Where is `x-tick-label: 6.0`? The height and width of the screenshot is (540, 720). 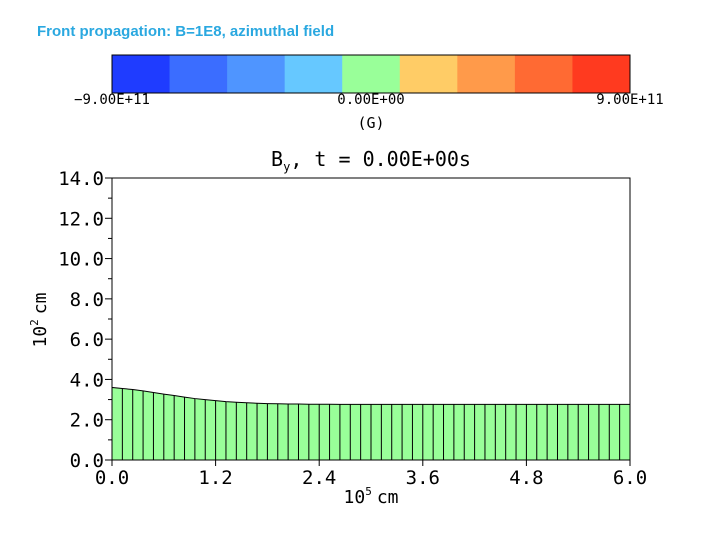 x-tick-label: 6.0 is located at coordinates (630, 478).